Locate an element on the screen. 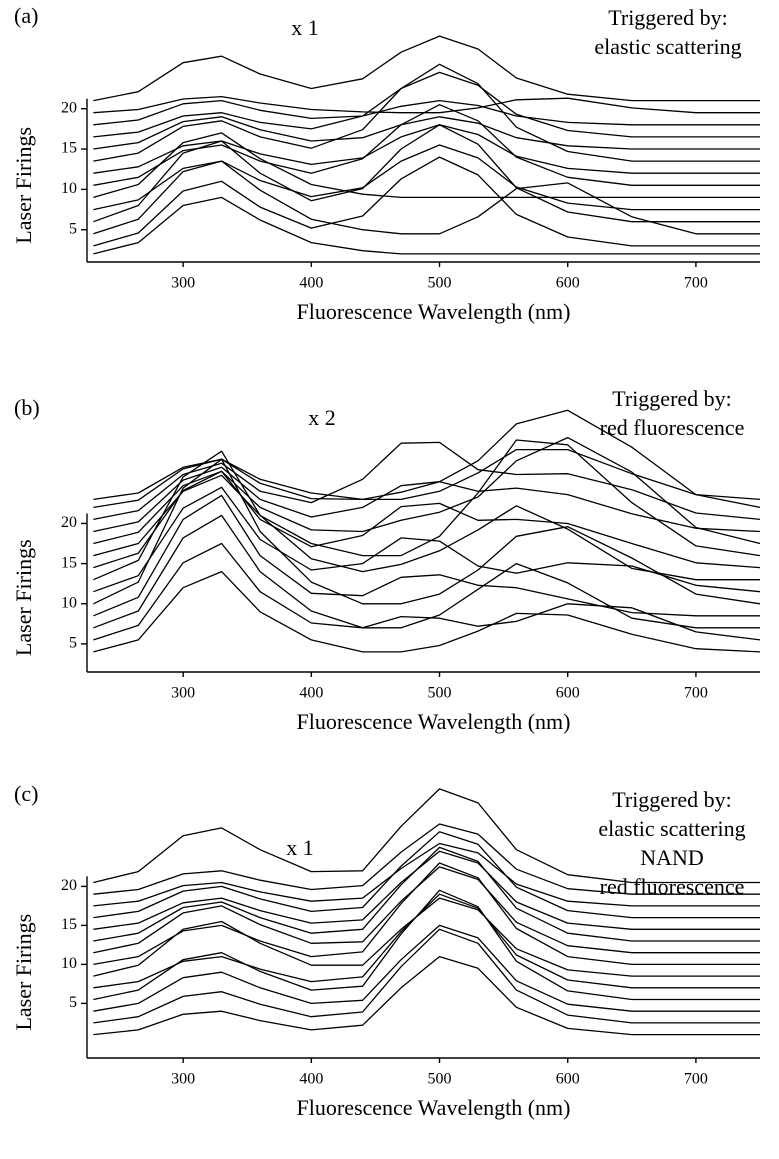  scale-label: x 2 is located at coordinates (322, 417).